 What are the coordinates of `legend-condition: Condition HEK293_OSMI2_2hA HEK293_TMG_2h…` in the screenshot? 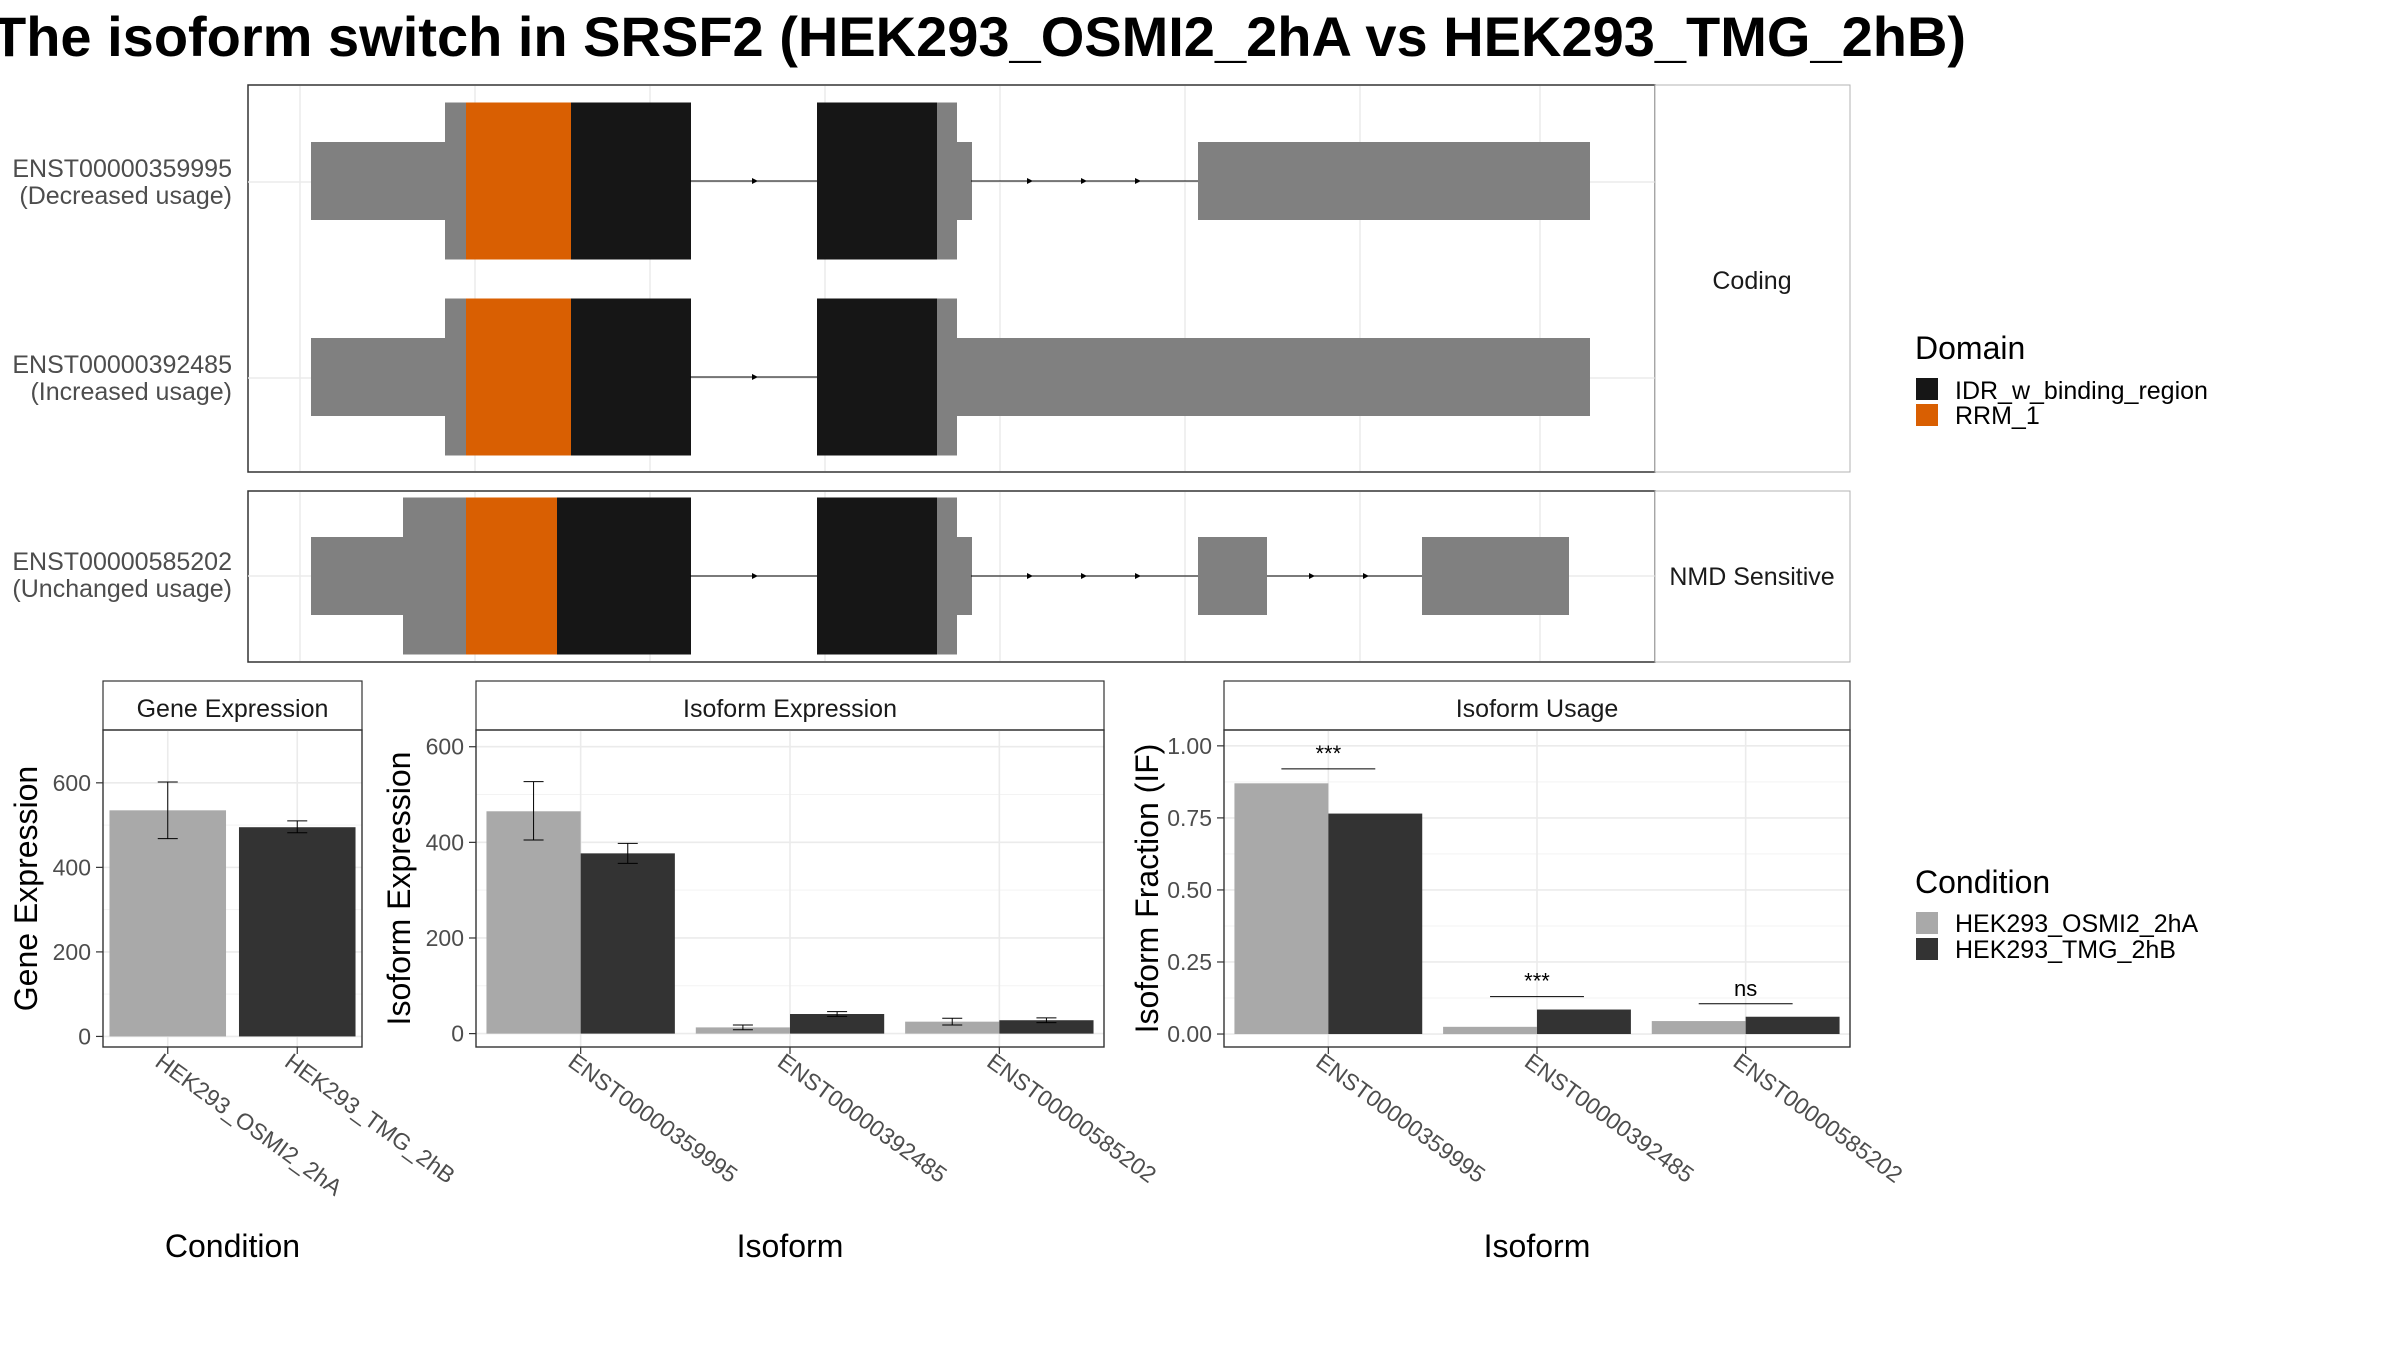 It's located at (2057, 914).